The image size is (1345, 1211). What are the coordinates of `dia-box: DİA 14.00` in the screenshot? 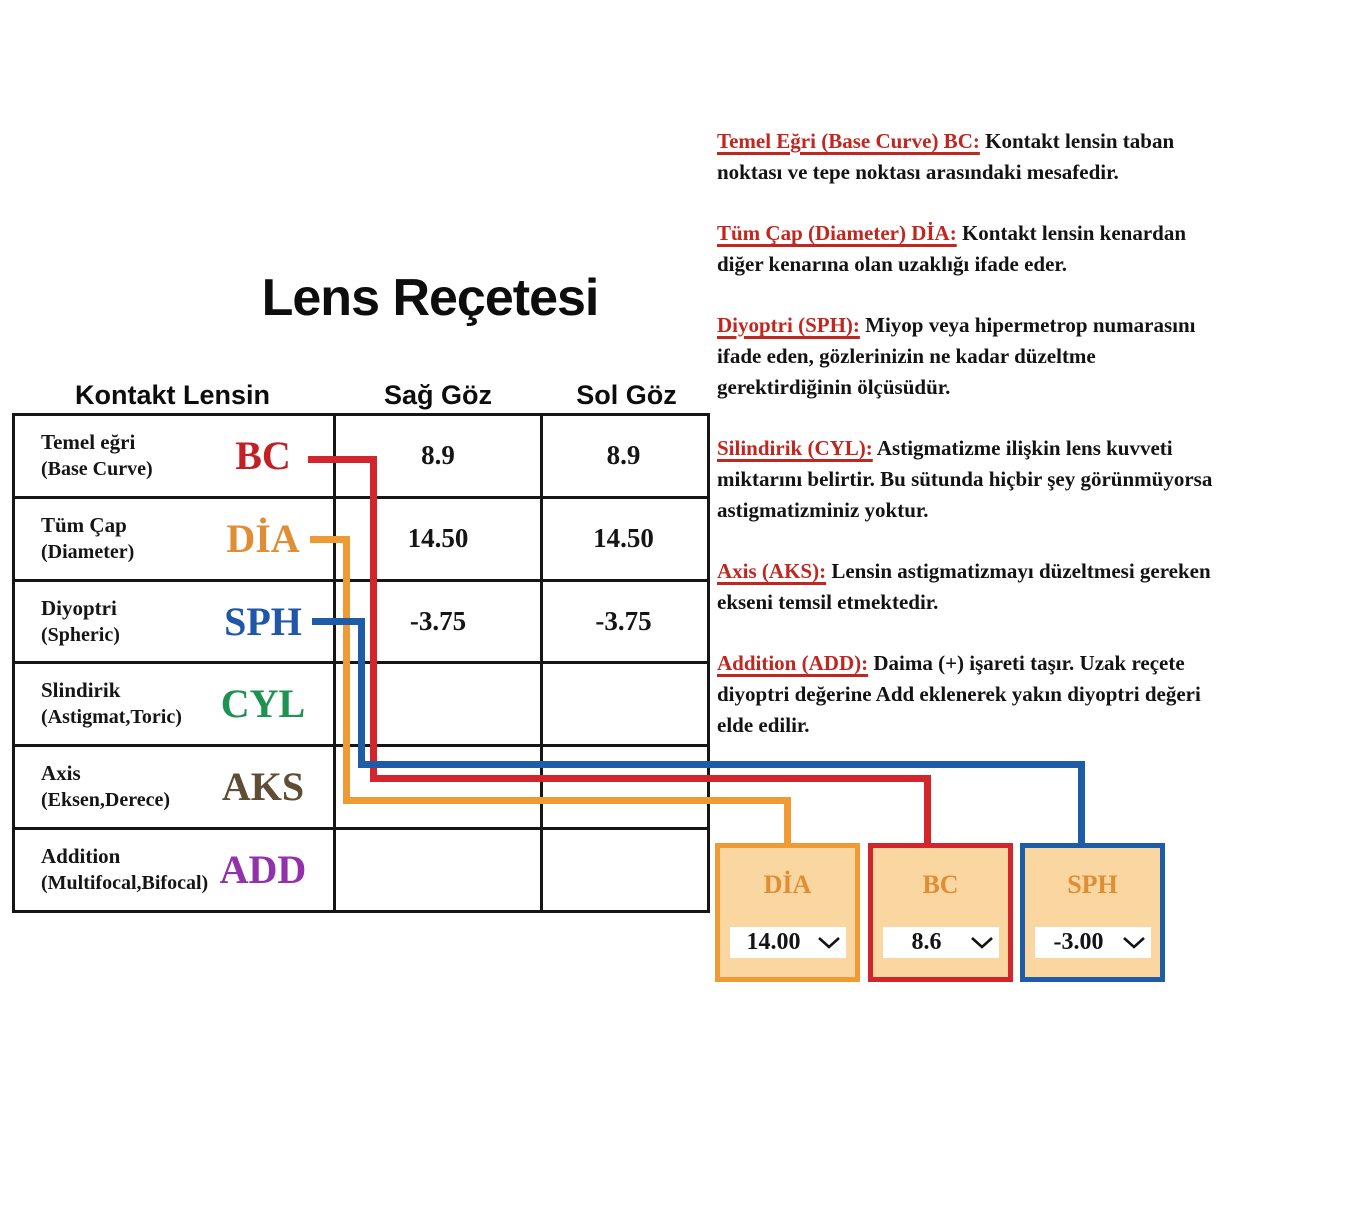 It's located at (787, 912).